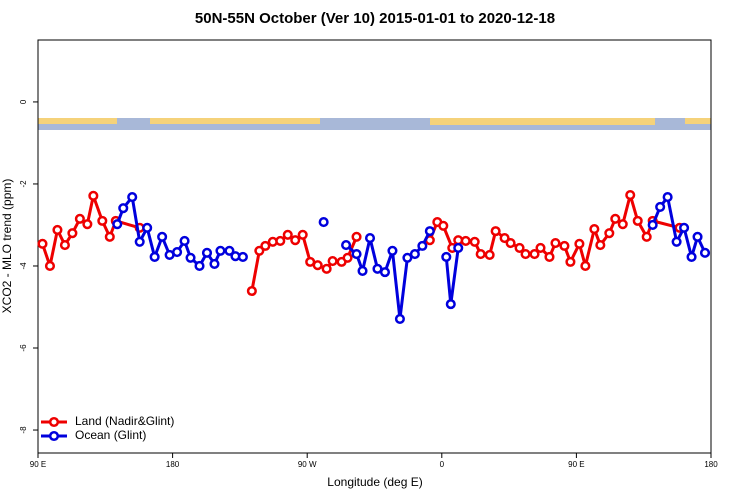  What do you see at coordinates (23, 430) in the screenshot?
I see `y-tick-label: -8` at bounding box center [23, 430].